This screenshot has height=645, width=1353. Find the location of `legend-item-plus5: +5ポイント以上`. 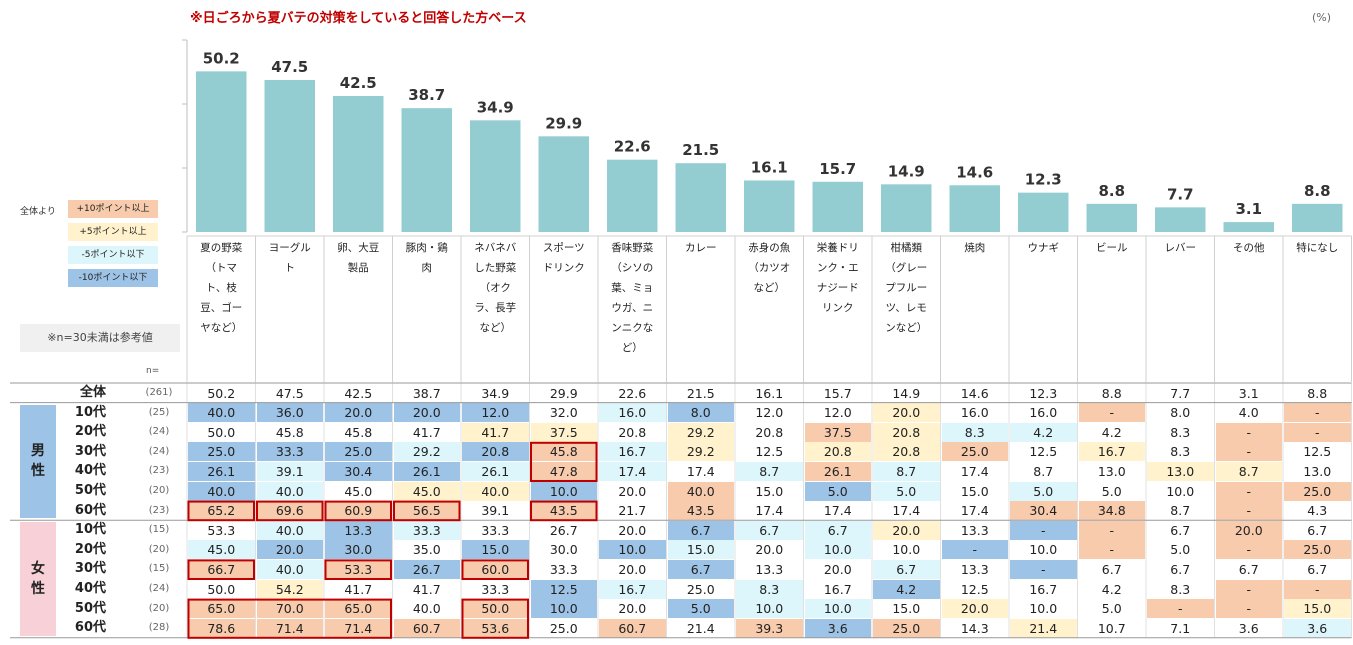

legend-item-plus5: +5ポイント以上 is located at coordinates (113, 232).